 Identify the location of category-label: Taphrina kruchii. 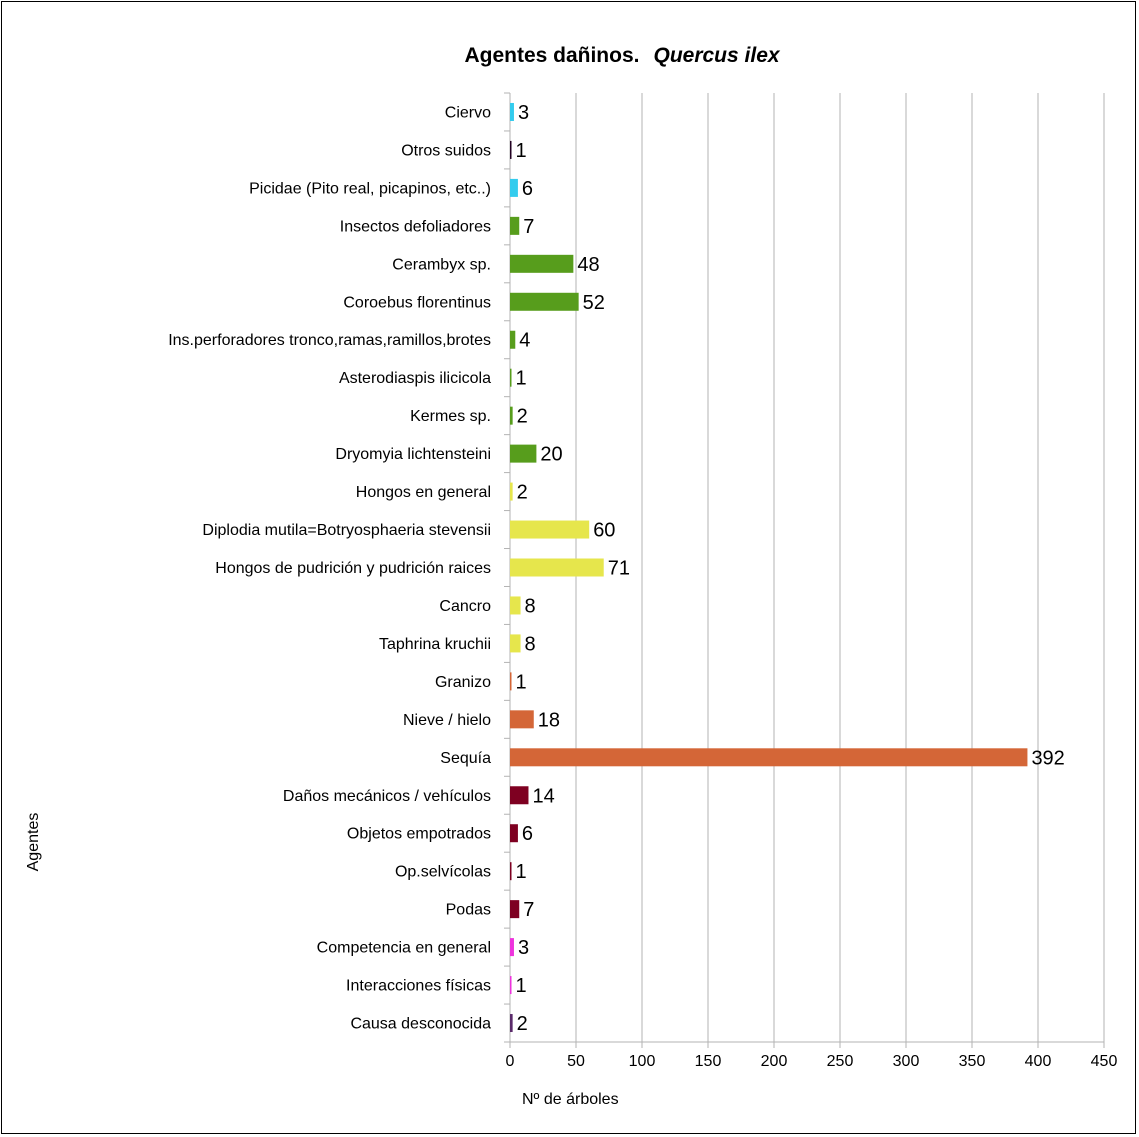
(435, 644).